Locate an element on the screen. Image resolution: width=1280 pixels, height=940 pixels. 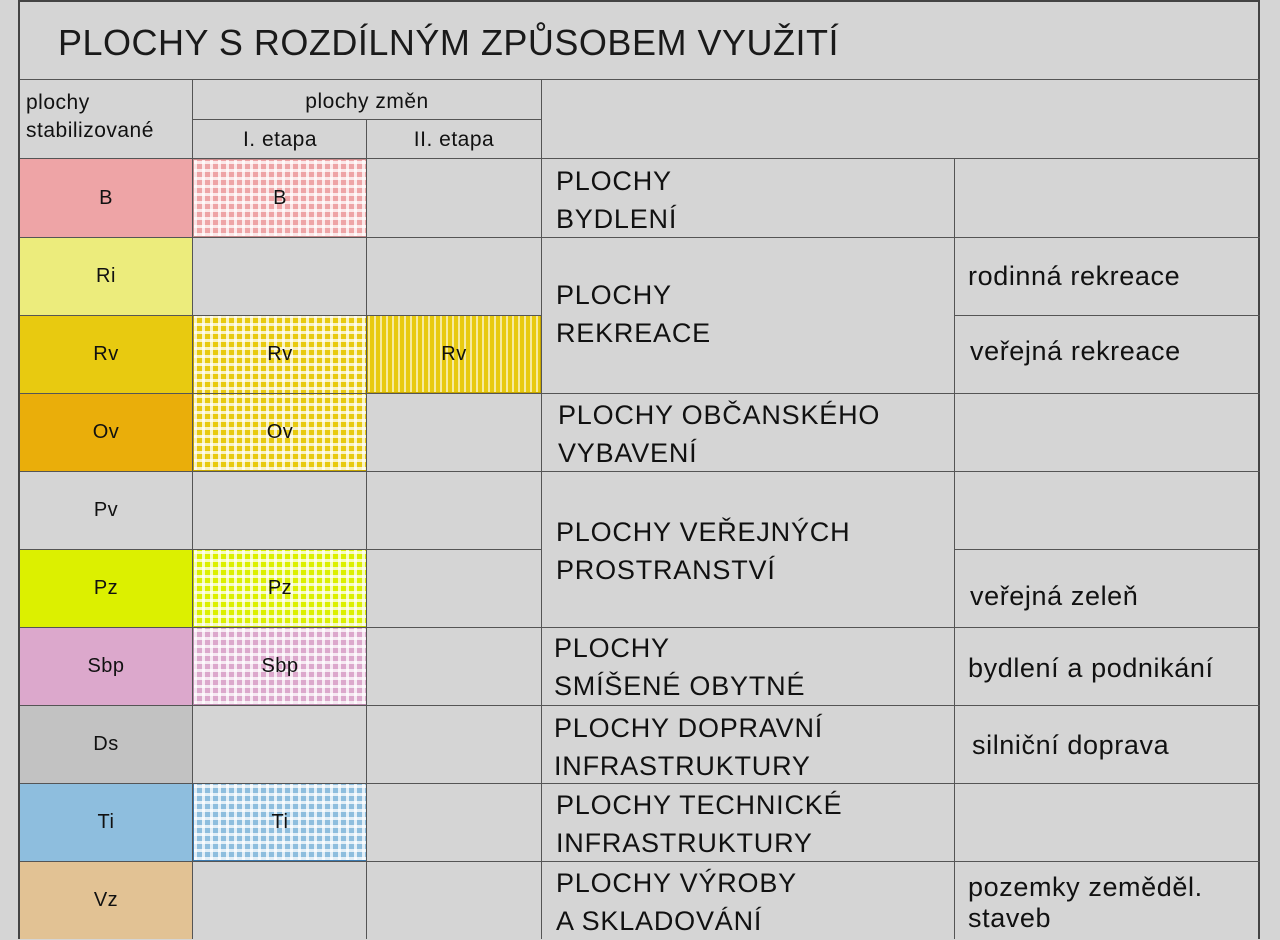
code-label: Ti is located at coordinates (106, 821).